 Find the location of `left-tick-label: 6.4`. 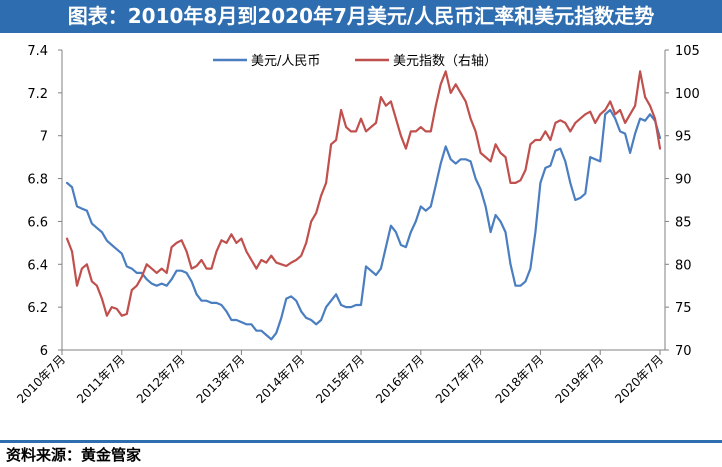

left-tick-label: 6.4 is located at coordinates (37, 265).